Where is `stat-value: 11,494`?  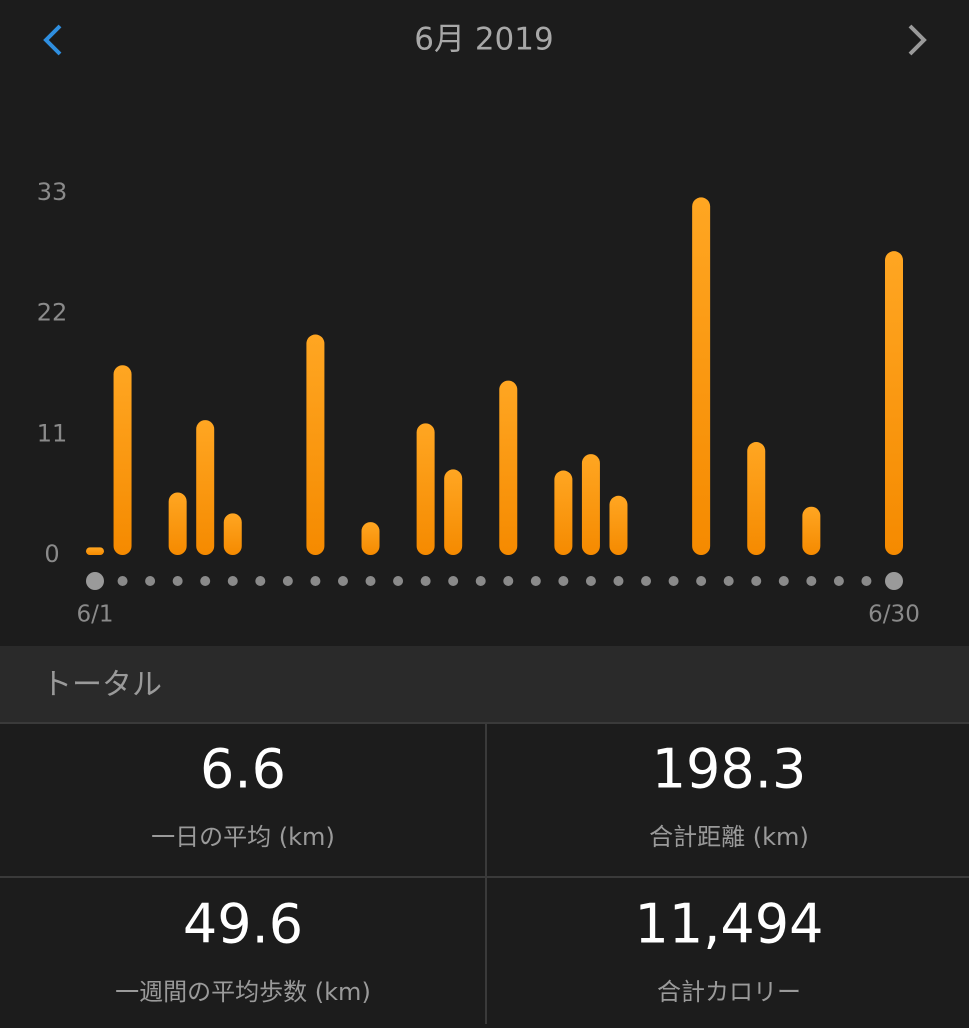 stat-value: 11,494 is located at coordinates (729, 924).